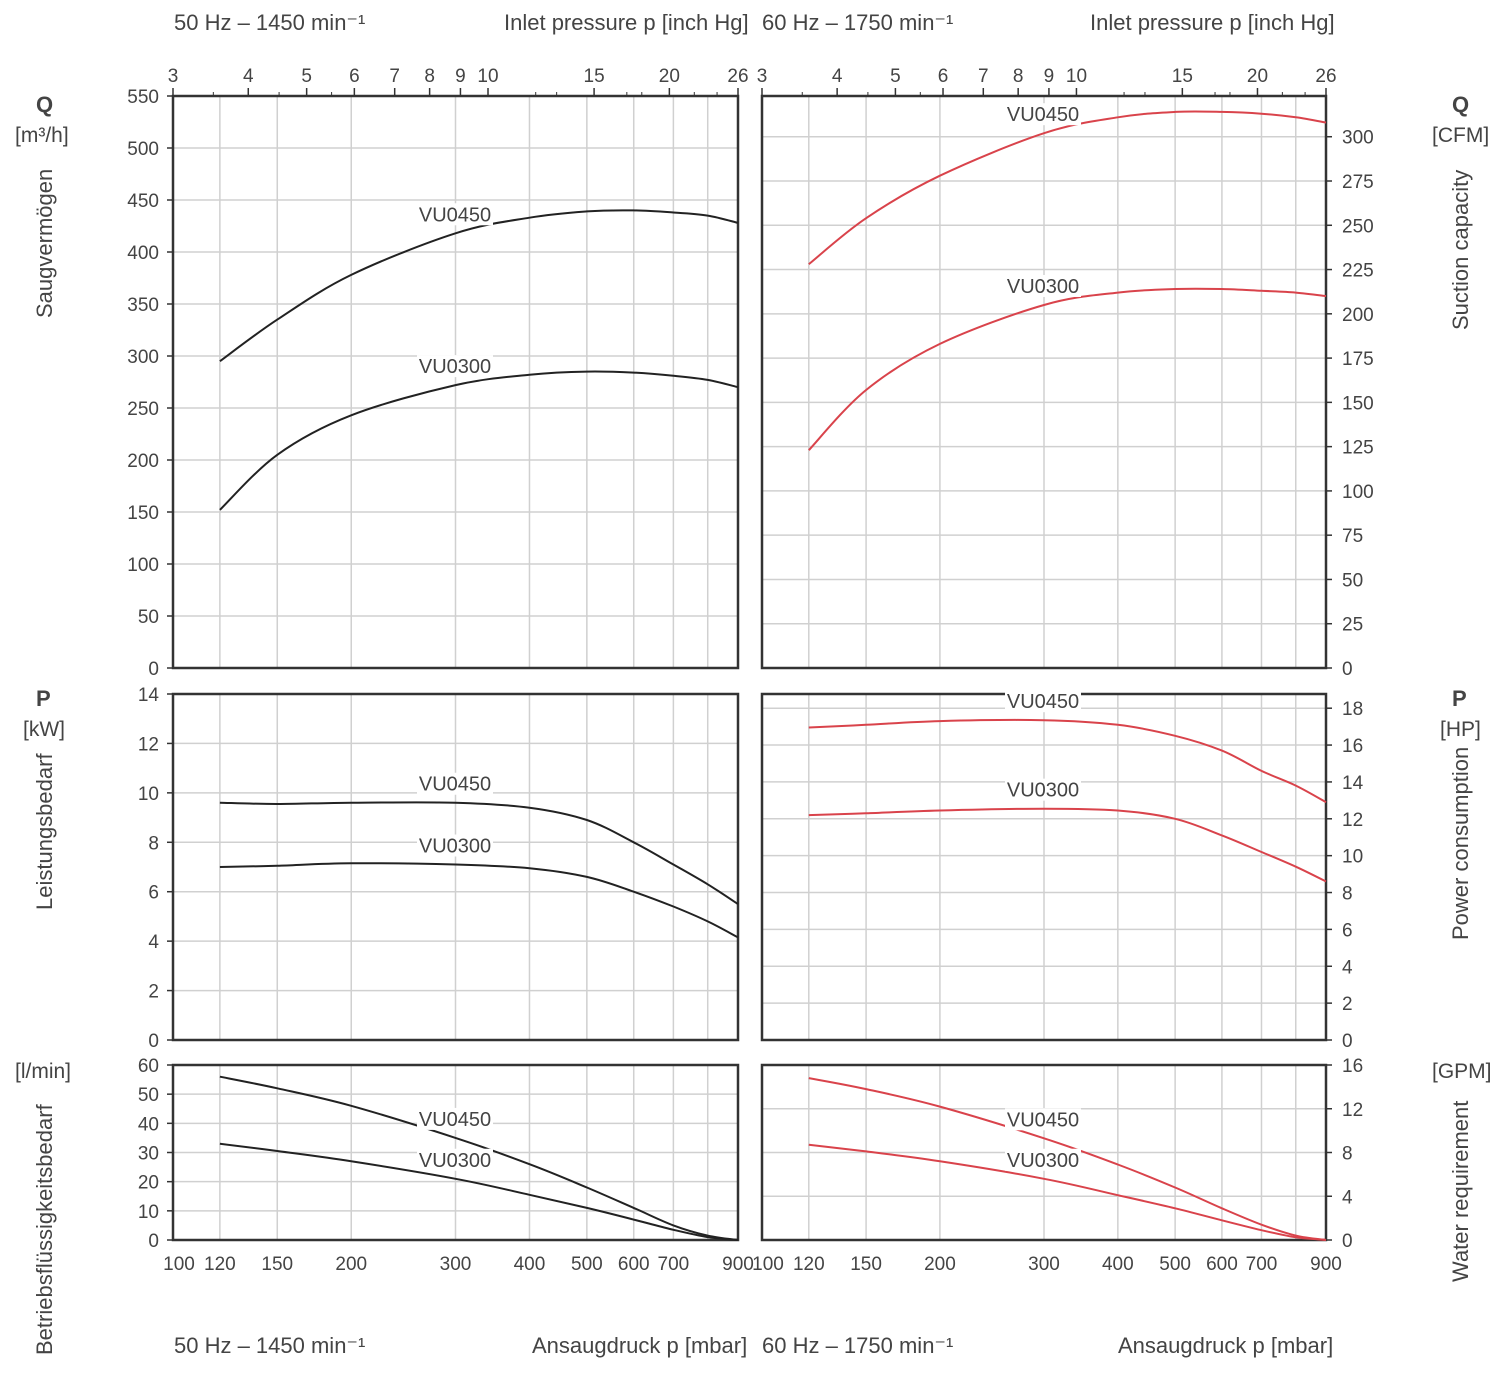 Image resolution: width=1500 pixels, height=1382 pixels. Describe the element at coordinates (895, 76) in the screenshot. I see `inchhg-tick-label: 5` at that location.